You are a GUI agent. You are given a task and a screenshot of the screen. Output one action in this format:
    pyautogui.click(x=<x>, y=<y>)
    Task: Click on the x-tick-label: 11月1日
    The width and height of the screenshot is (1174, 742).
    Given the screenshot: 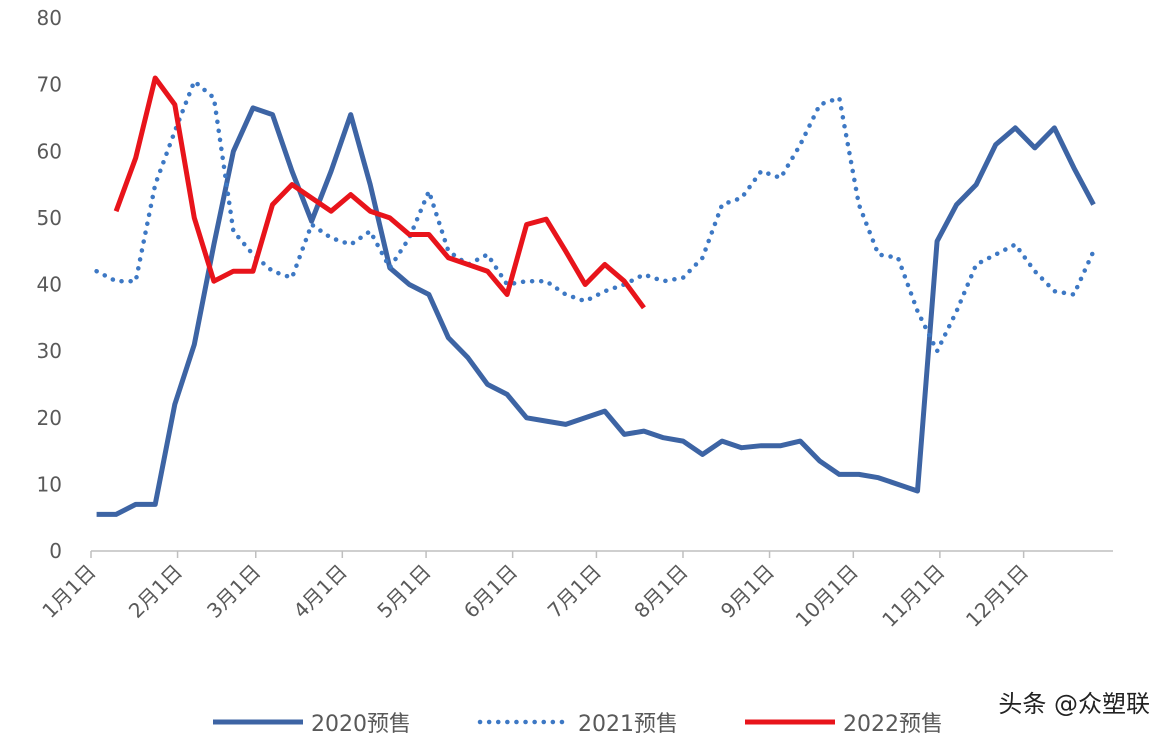 What is the action you would take?
    pyautogui.click(x=913, y=596)
    